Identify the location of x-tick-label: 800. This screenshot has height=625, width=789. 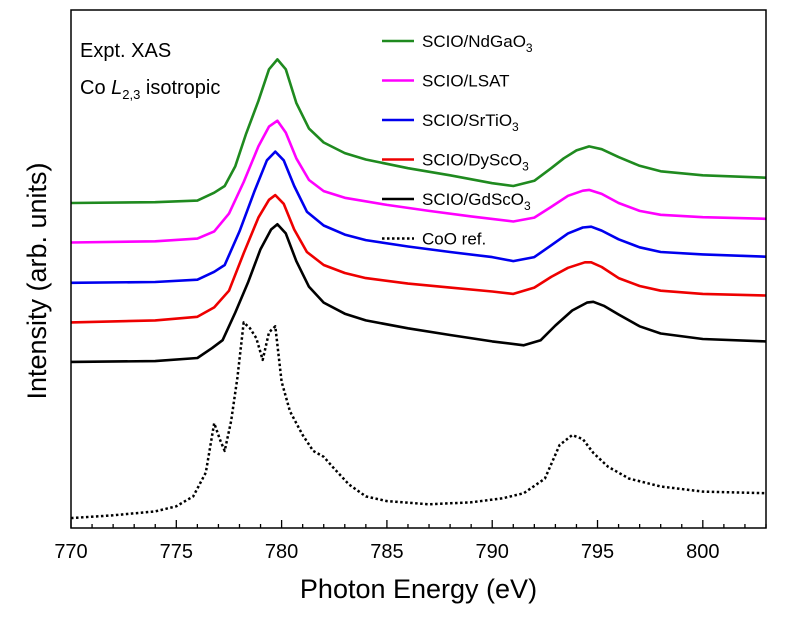
(702, 552).